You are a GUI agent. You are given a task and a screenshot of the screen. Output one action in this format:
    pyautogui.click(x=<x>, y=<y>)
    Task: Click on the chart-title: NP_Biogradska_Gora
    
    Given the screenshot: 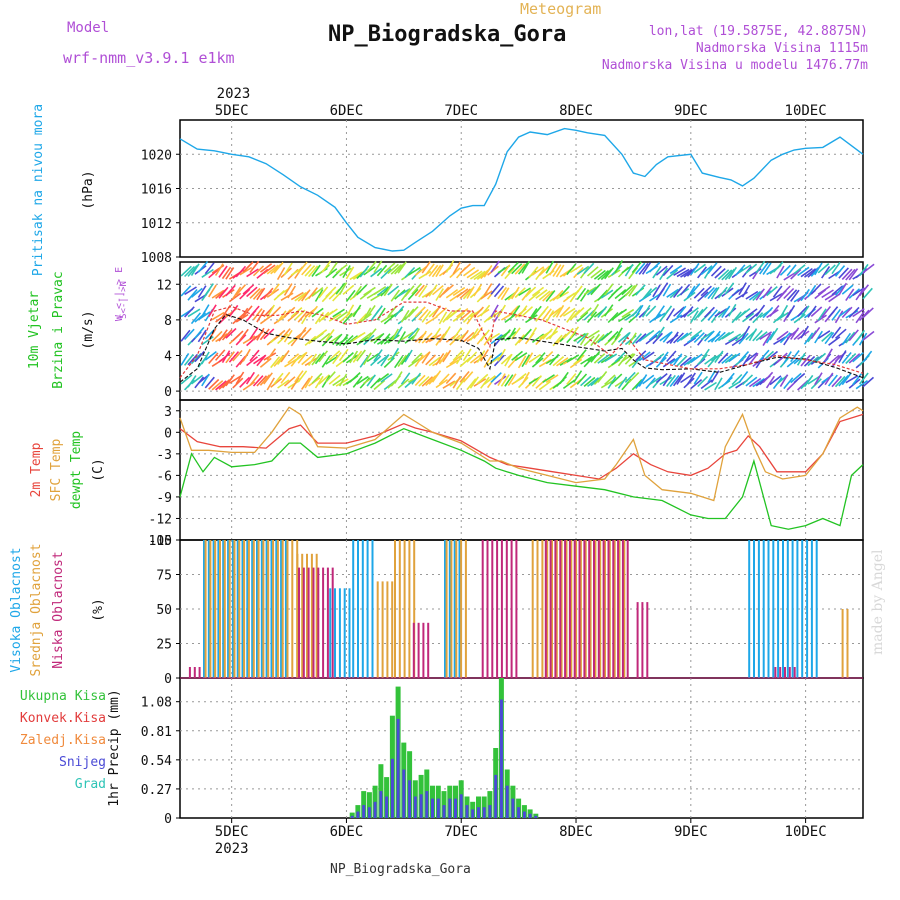 What is the action you would take?
    pyautogui.click(x=447, y=34)
    